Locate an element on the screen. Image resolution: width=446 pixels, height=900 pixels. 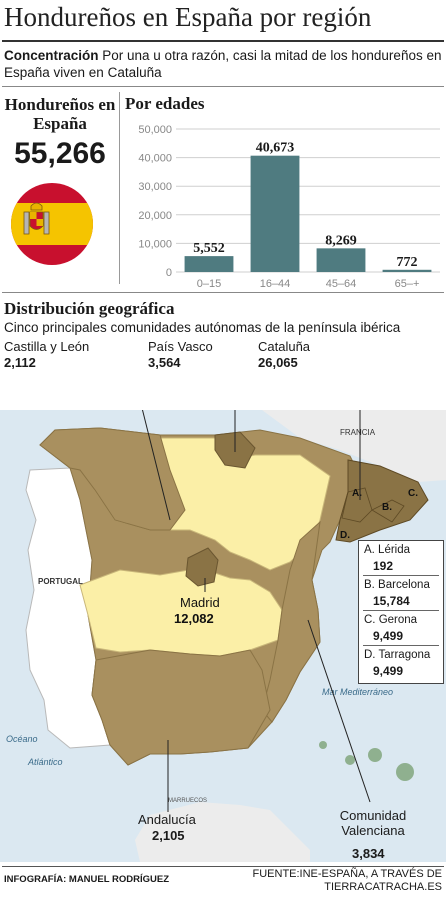
label-madrid-value: 12,082 is located at coordinates (194, 618).